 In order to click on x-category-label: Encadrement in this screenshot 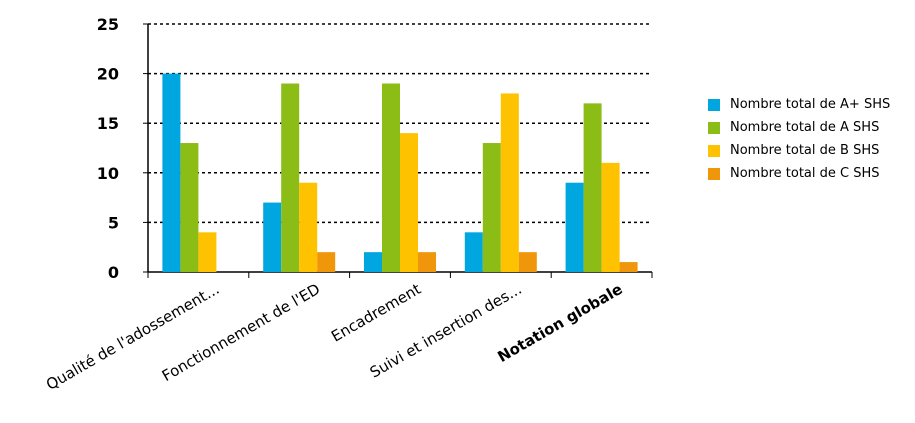, I will do `click(376, 313)`.